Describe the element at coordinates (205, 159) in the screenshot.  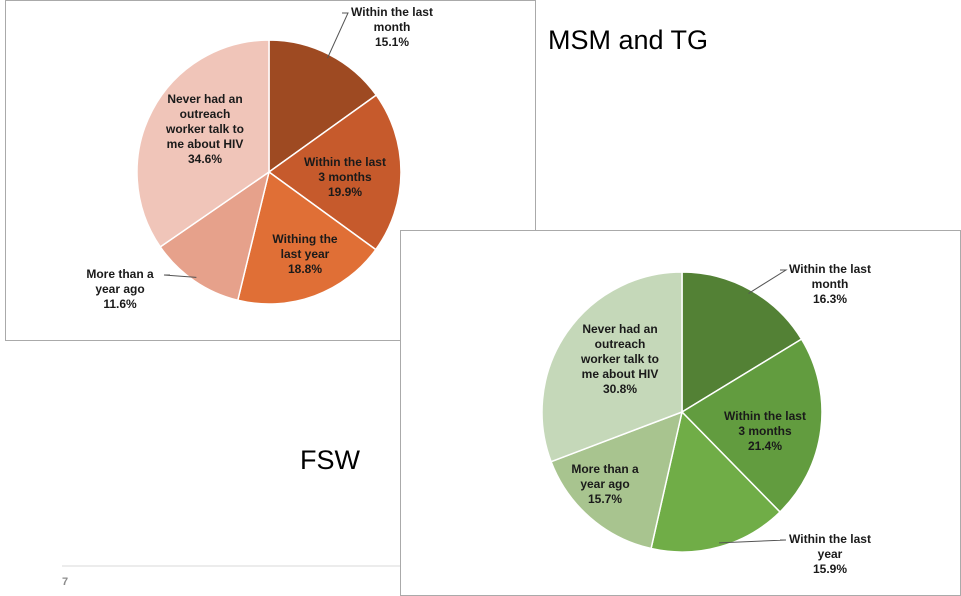
I see `value-label: 34.6%` at that location.